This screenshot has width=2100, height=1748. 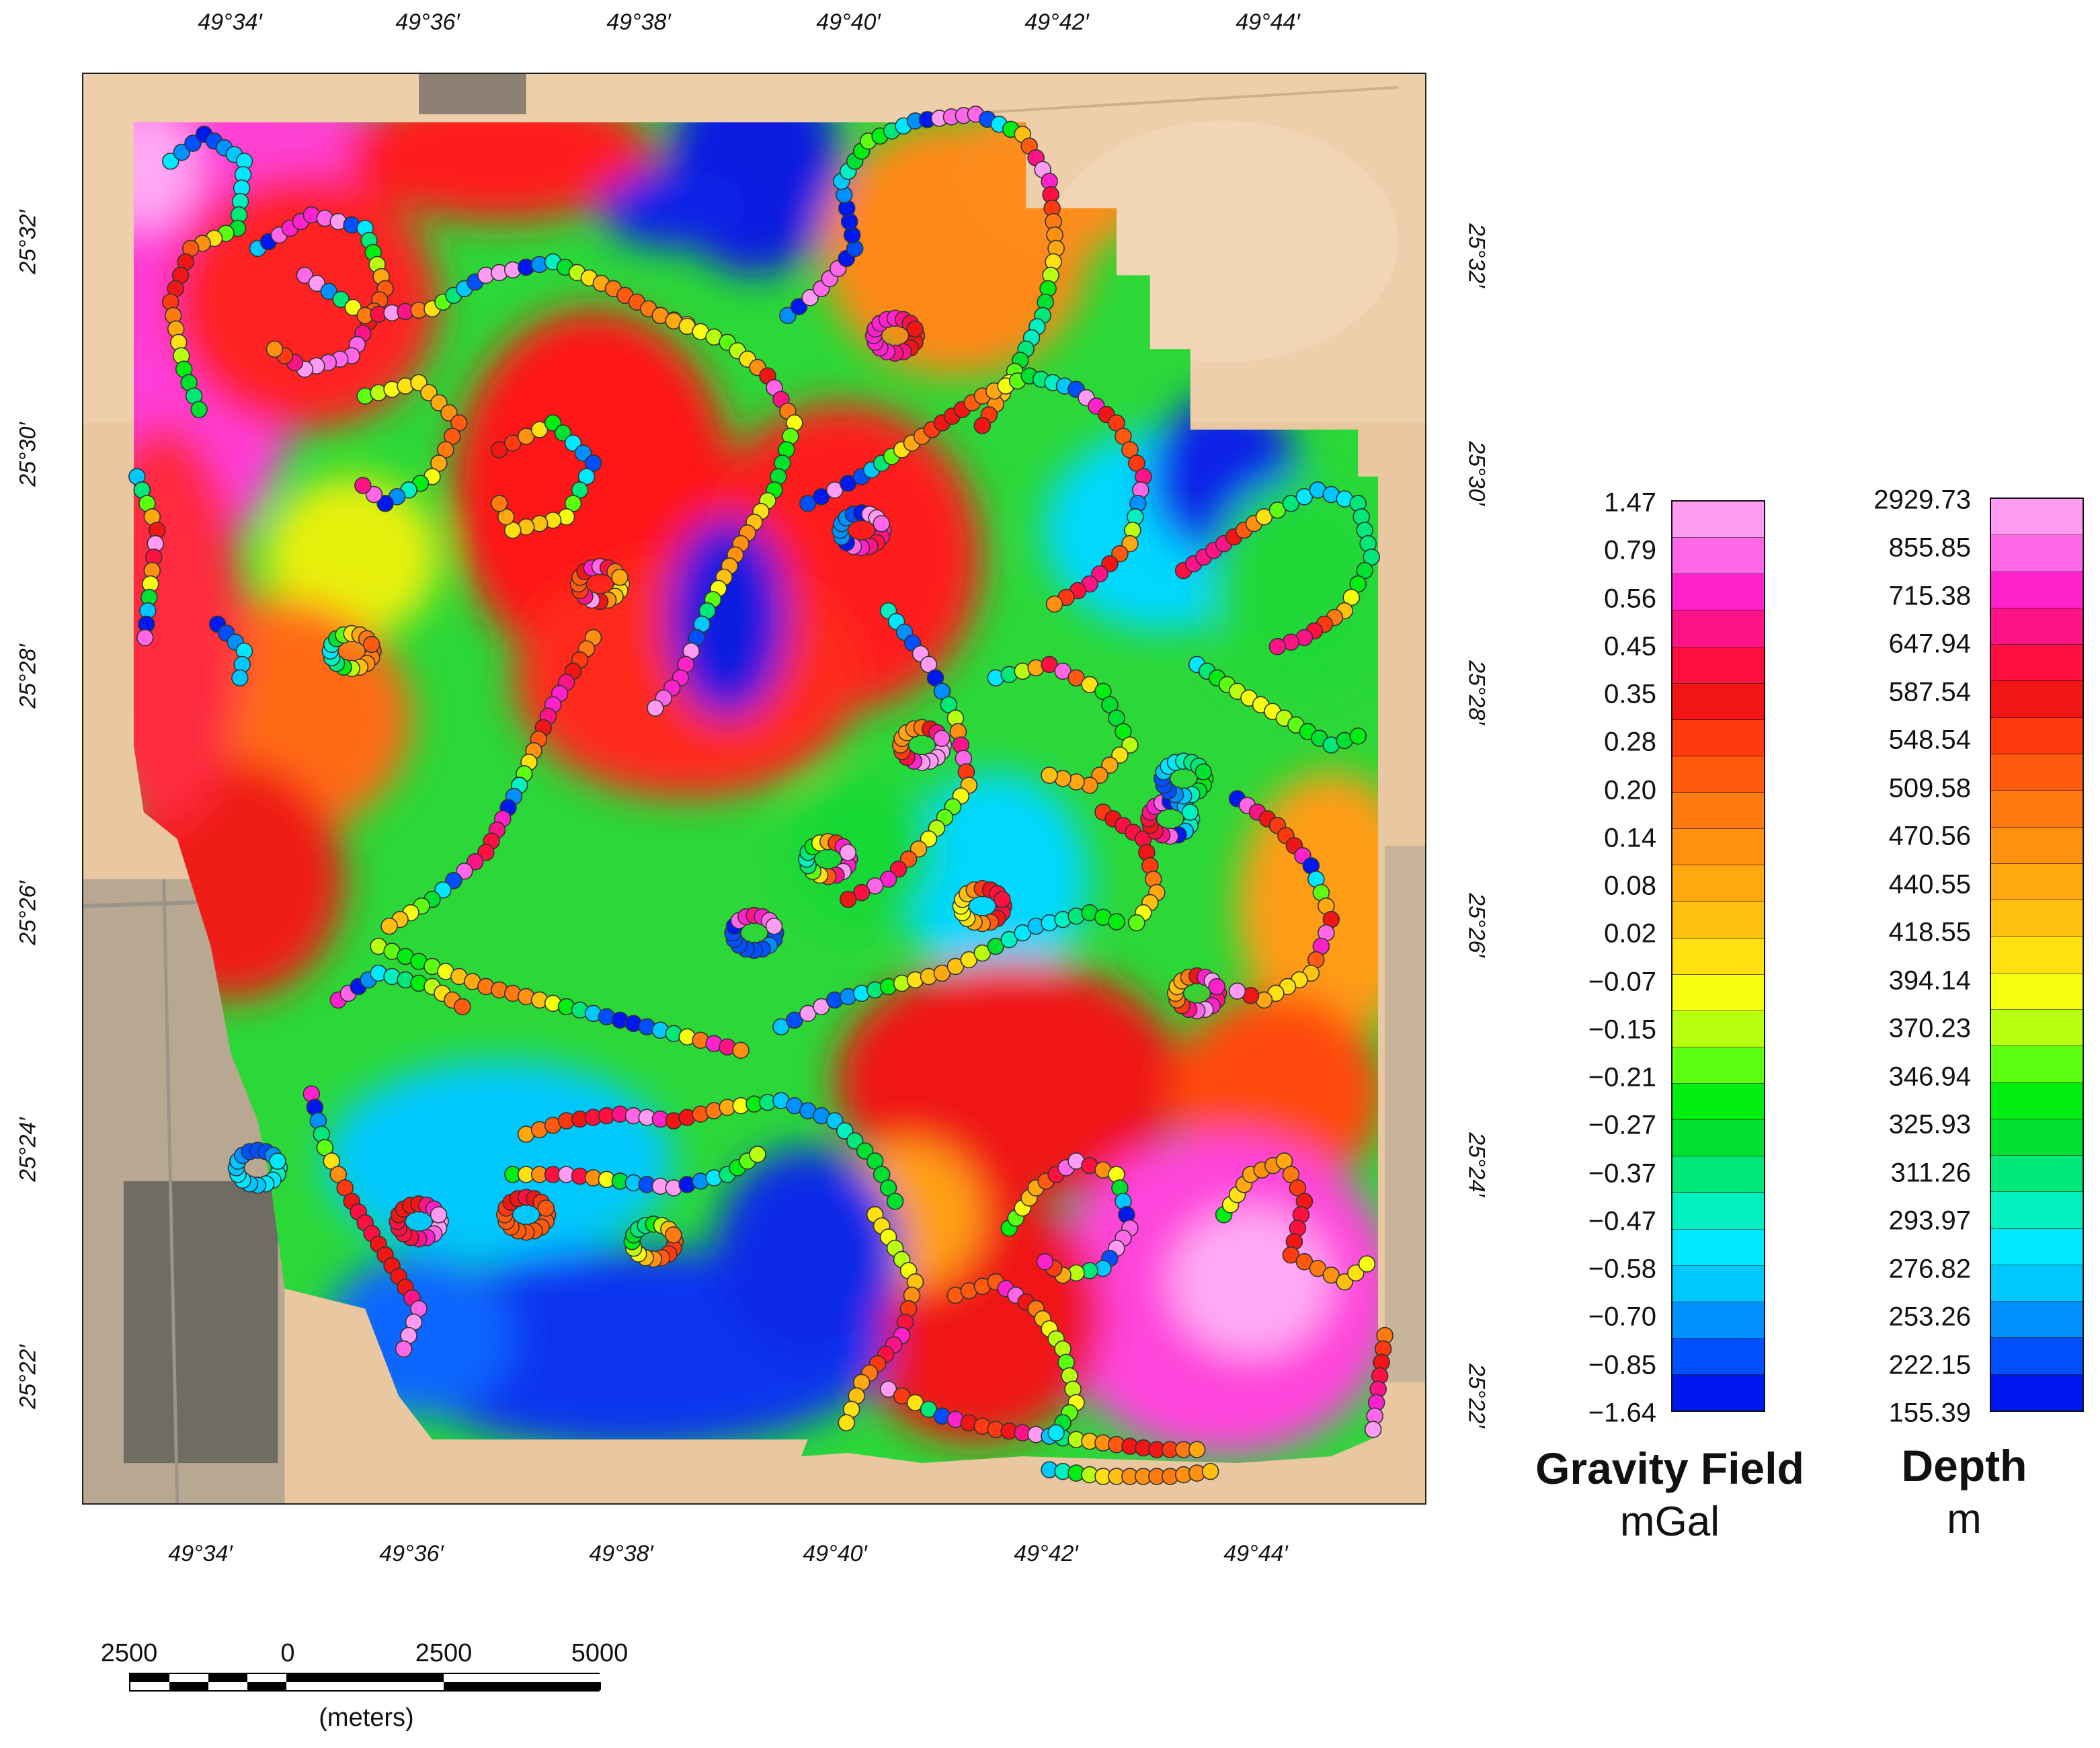 What do you see at coordinates (287, 1653) in the screenshot?
I see `scale-number: 0` at bounding box center [287, 1653].